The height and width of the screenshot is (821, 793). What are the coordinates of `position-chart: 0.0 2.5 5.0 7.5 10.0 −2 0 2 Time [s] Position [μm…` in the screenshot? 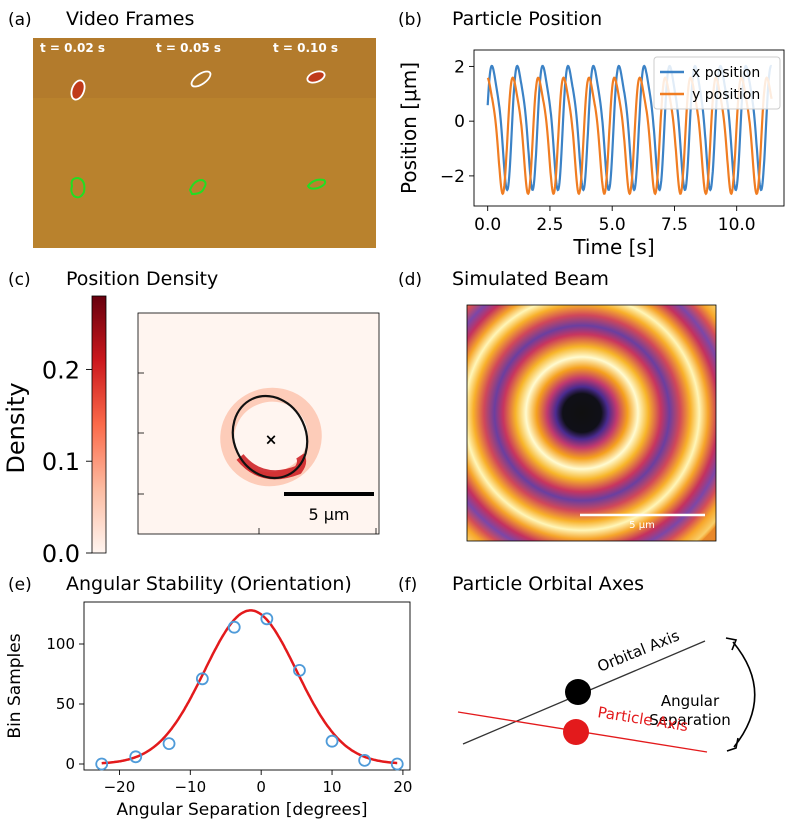 It's located at (591, 154).